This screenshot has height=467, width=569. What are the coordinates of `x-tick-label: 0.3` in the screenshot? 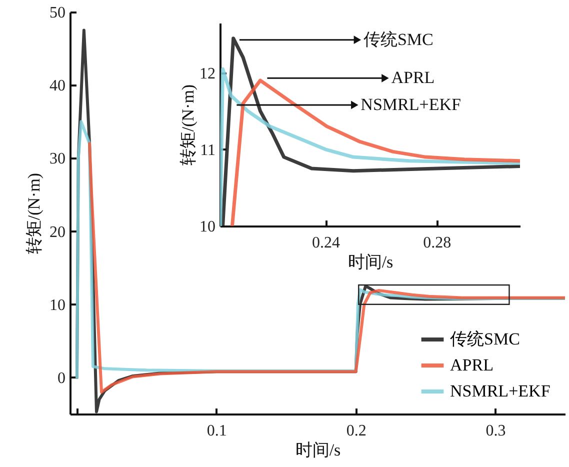 It's located at (496, 431).